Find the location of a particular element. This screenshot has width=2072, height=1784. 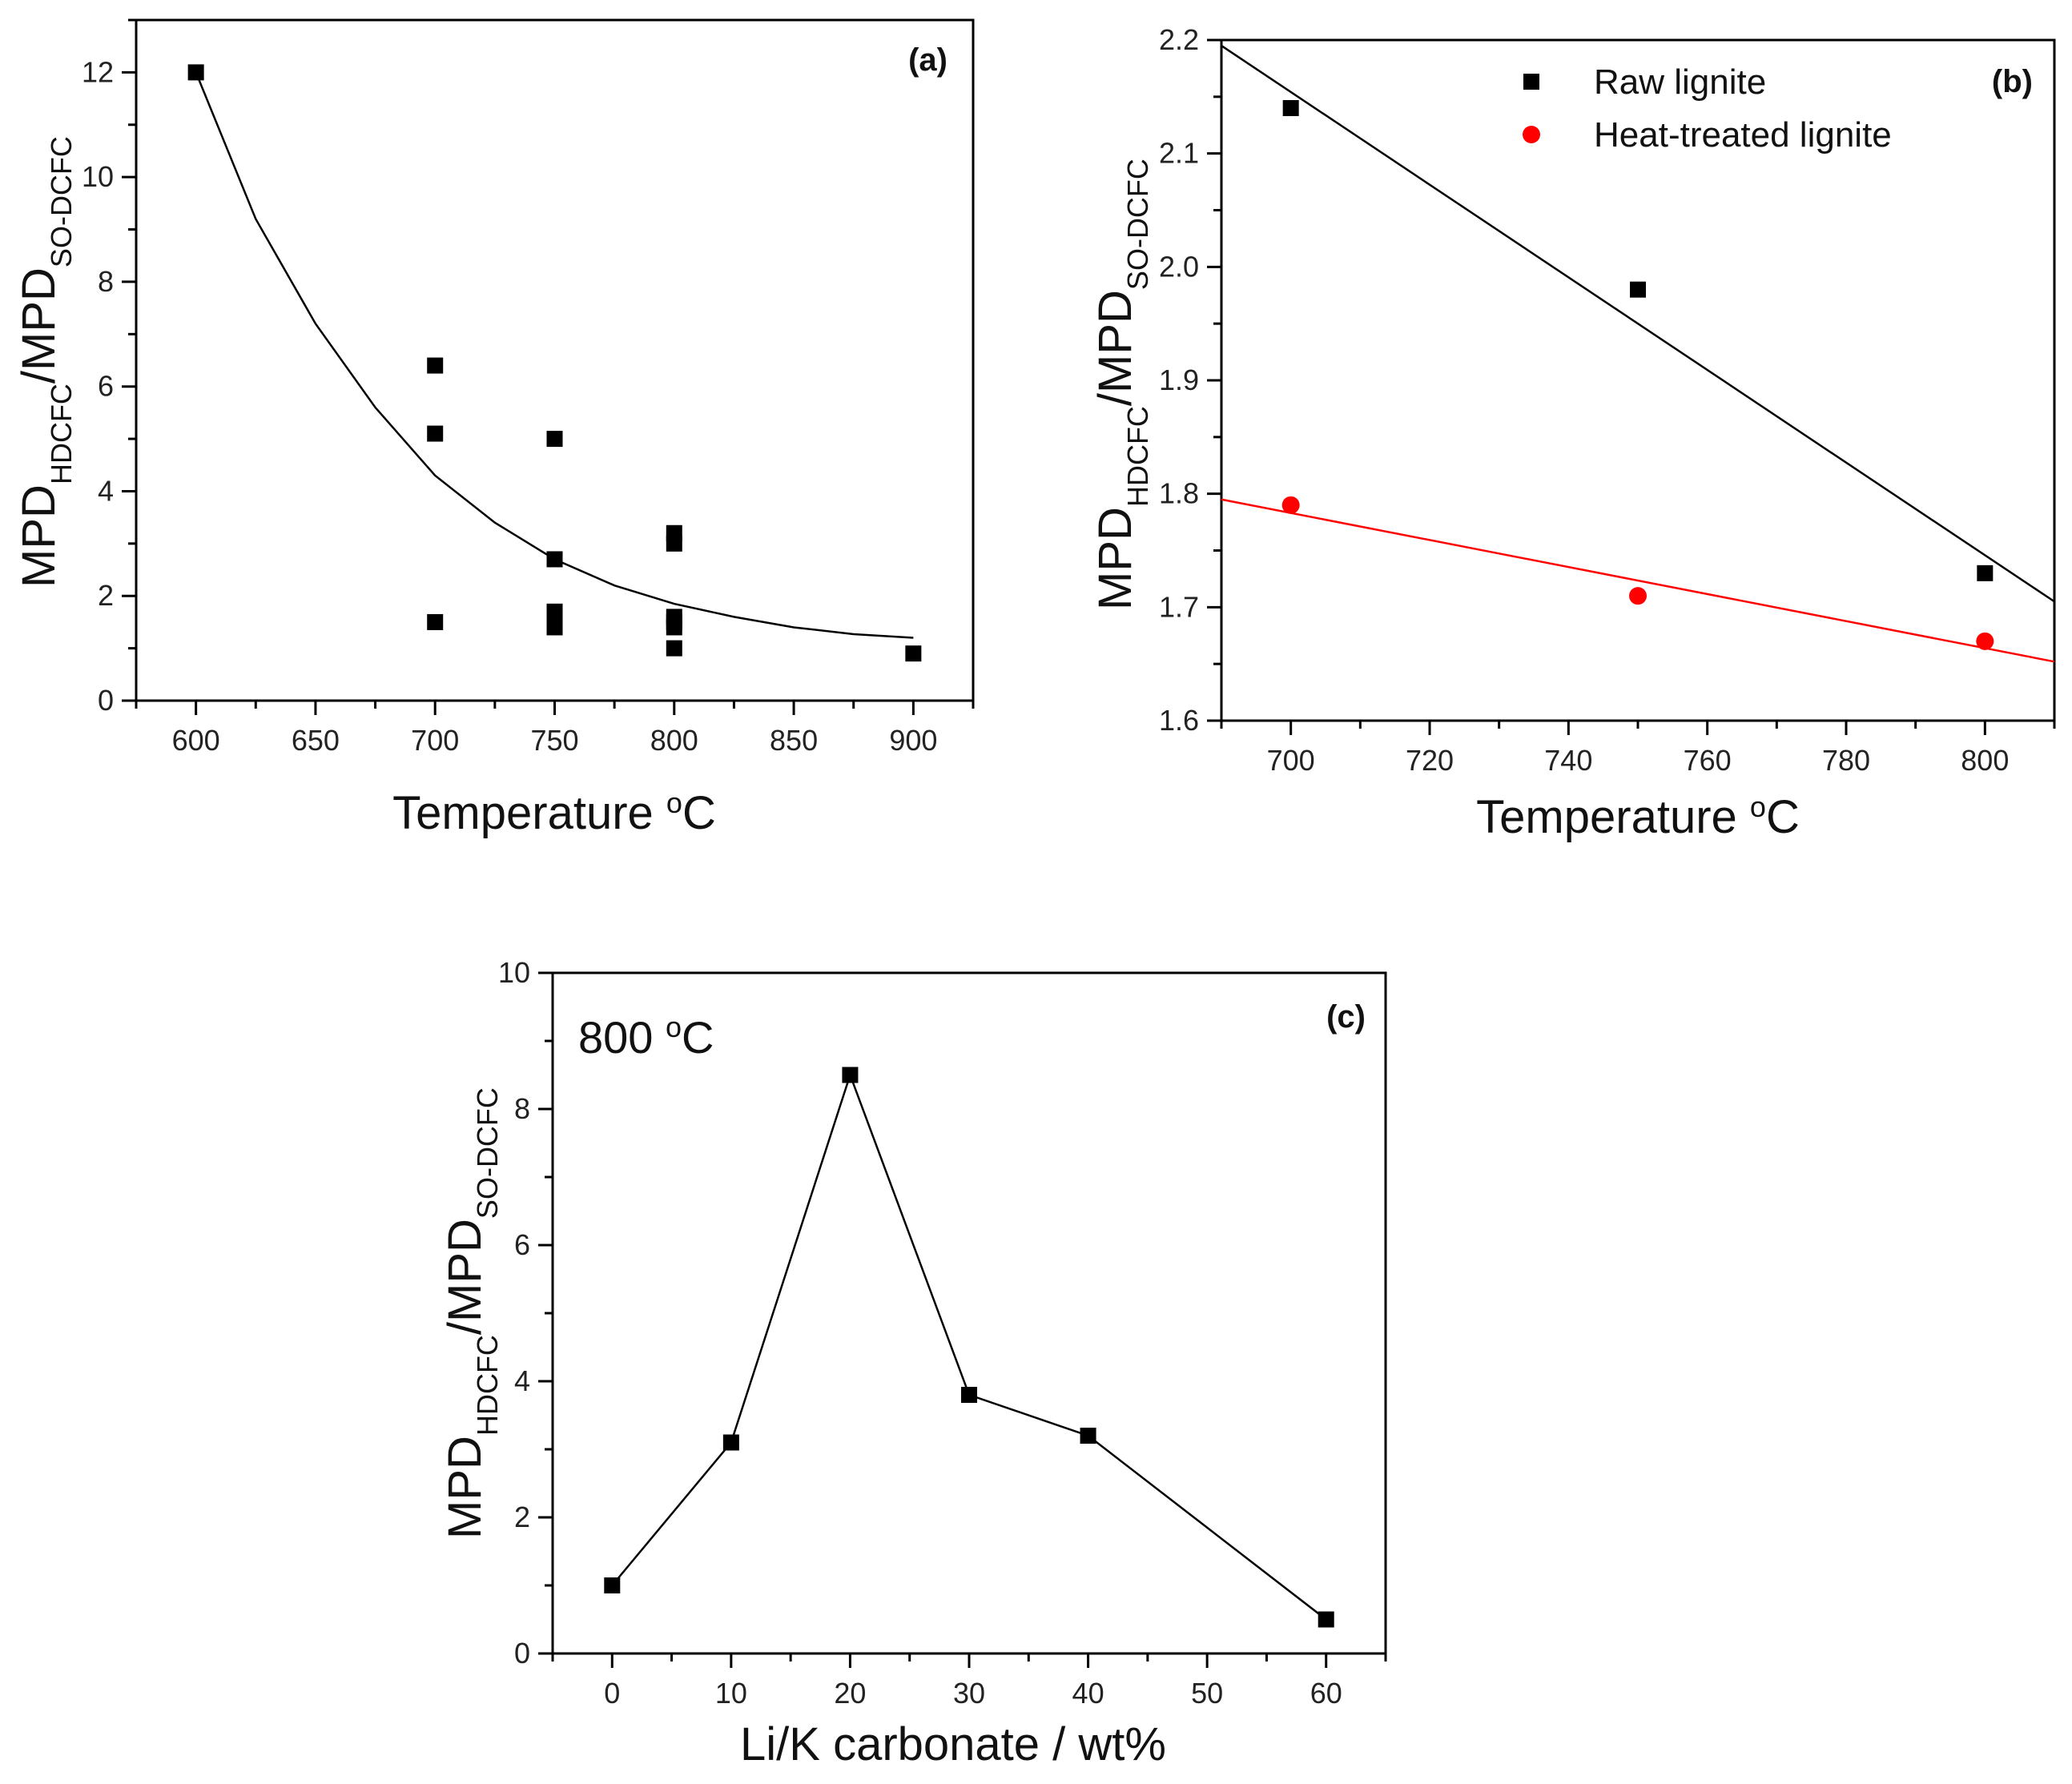

x-tick-label: 40 is located at coordinates (1088, 1693).